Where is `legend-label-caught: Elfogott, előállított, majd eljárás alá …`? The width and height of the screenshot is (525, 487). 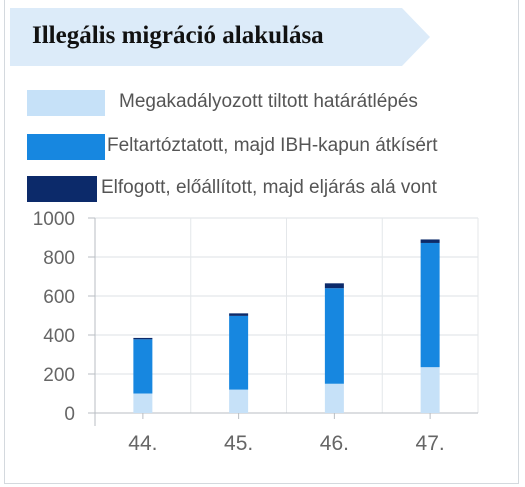 legend-label-caught: Elfogott, előállított, majd eljárás alá … is located at coordinates (269, 187).